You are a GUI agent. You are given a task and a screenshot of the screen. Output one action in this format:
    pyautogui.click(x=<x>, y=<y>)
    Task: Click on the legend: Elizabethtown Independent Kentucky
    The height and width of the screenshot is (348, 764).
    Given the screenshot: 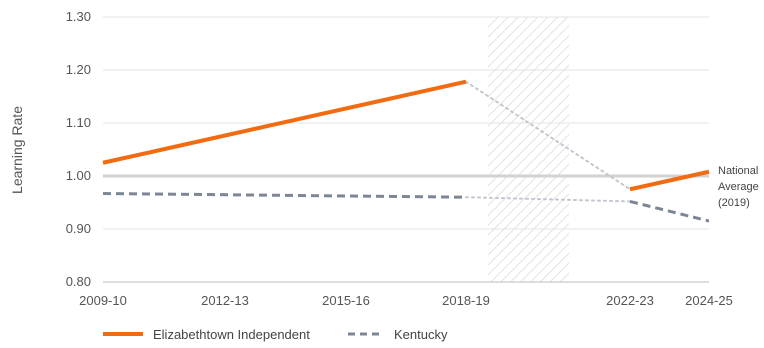 What is the action you would take?
    pyautogui.click(x=275, y=334)
    